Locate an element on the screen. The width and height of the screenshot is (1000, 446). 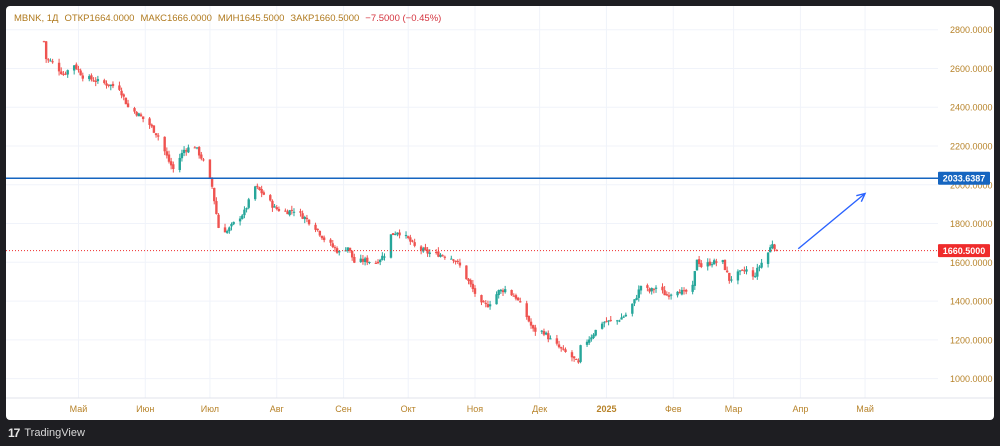
close-value: ЗАКР1660.5000 is located at coordinates (325, 18).